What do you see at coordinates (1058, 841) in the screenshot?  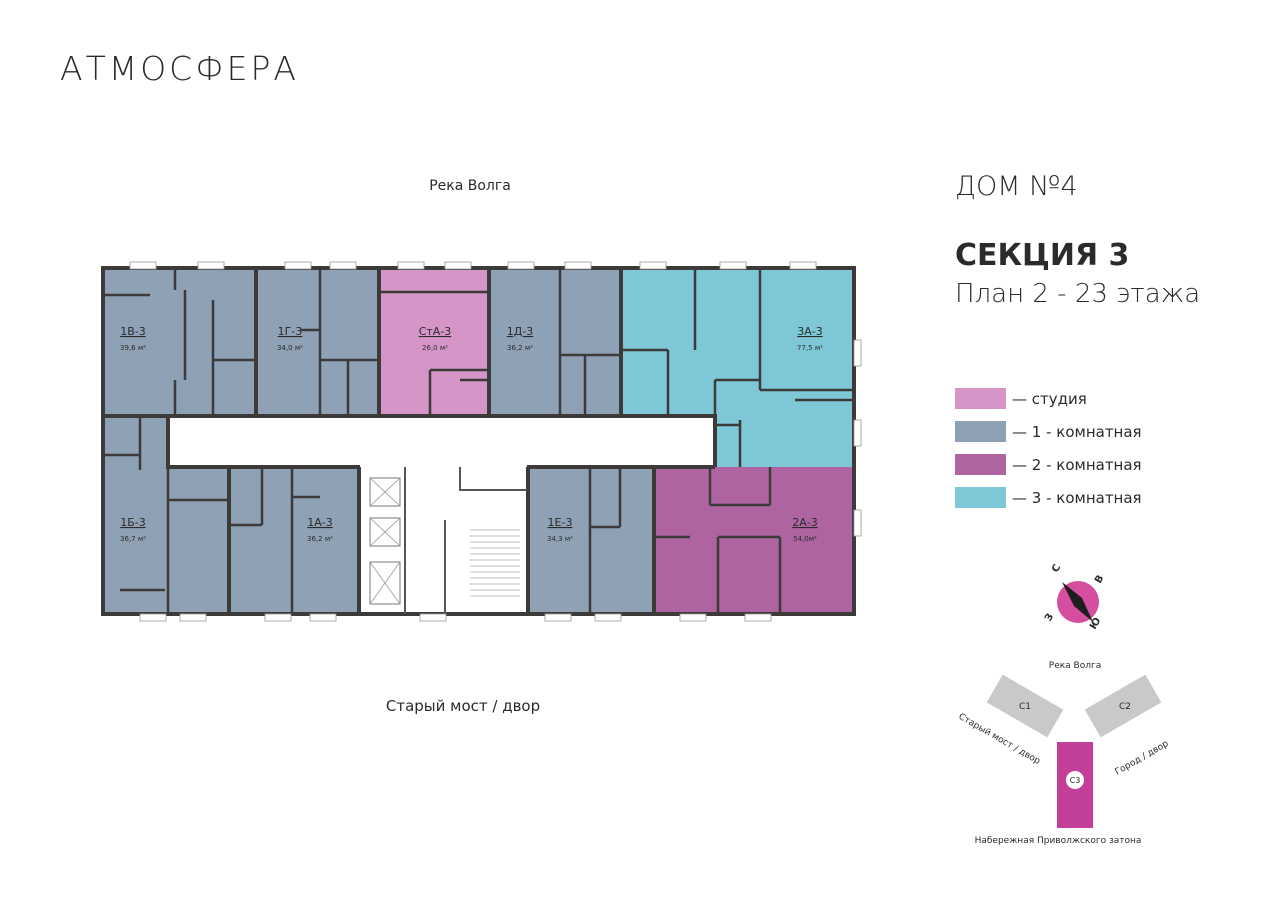 I see `site-bottom-label: Набережная Приволжского затона` at bounding box center [1058, 841].